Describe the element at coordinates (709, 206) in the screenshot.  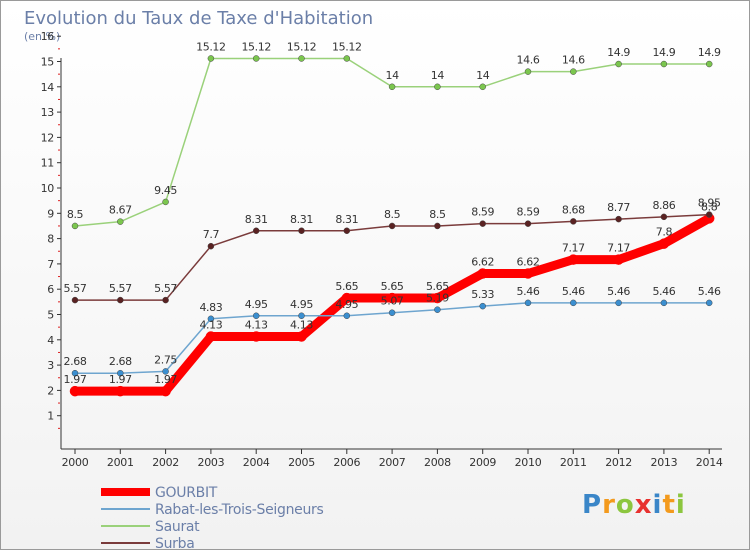
I see `data-label-gourbit: 8.8` at that location.